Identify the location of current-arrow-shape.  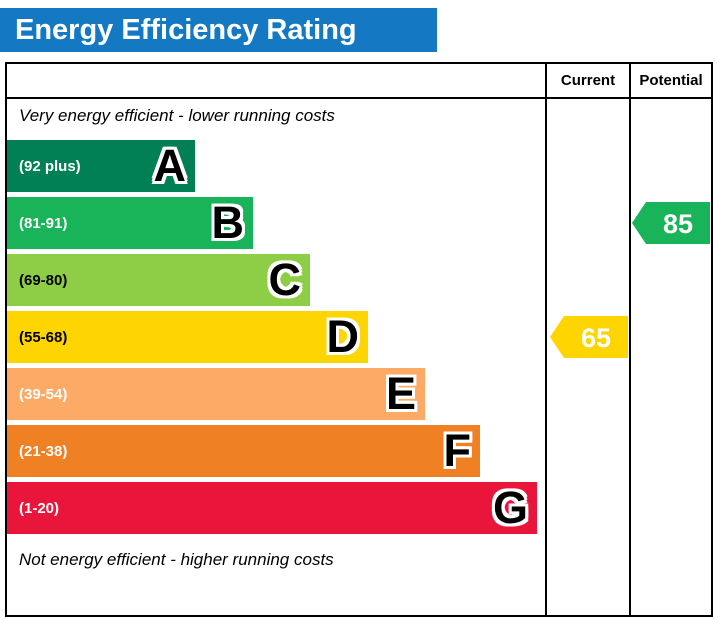
(589, 337).